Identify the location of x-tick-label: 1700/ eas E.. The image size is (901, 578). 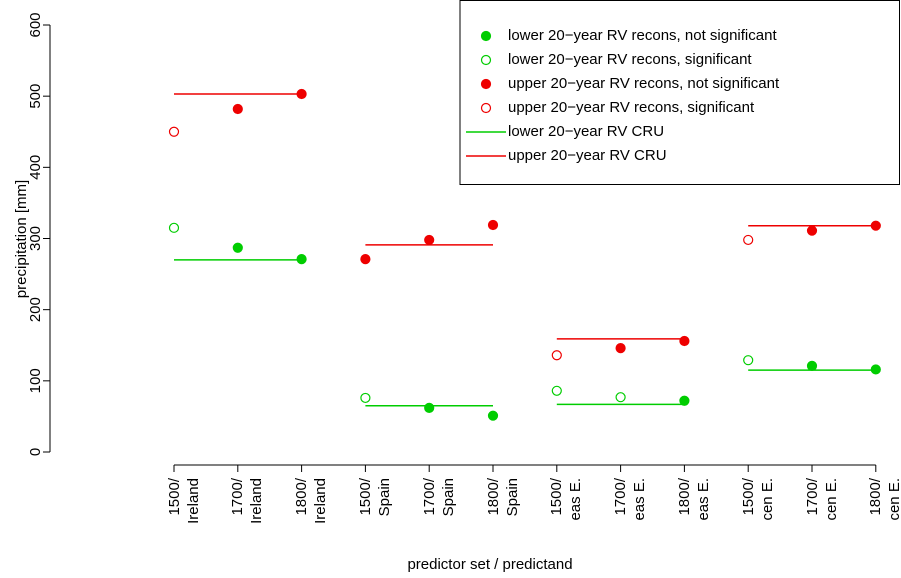
(630, 499).